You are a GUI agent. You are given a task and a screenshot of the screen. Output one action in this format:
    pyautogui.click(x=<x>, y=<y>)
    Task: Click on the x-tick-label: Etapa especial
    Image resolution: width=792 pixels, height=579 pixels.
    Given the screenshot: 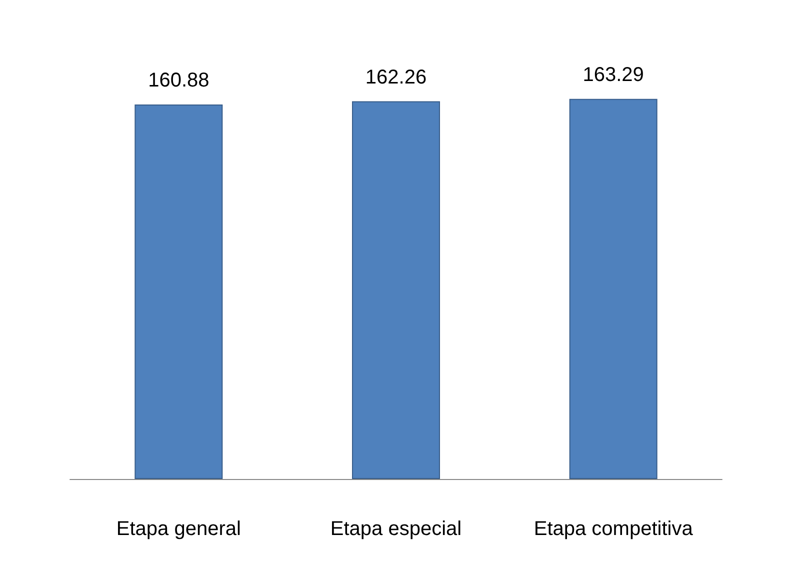 What is the action you would take?
    pyautogui.click(x=396, y=529)
    